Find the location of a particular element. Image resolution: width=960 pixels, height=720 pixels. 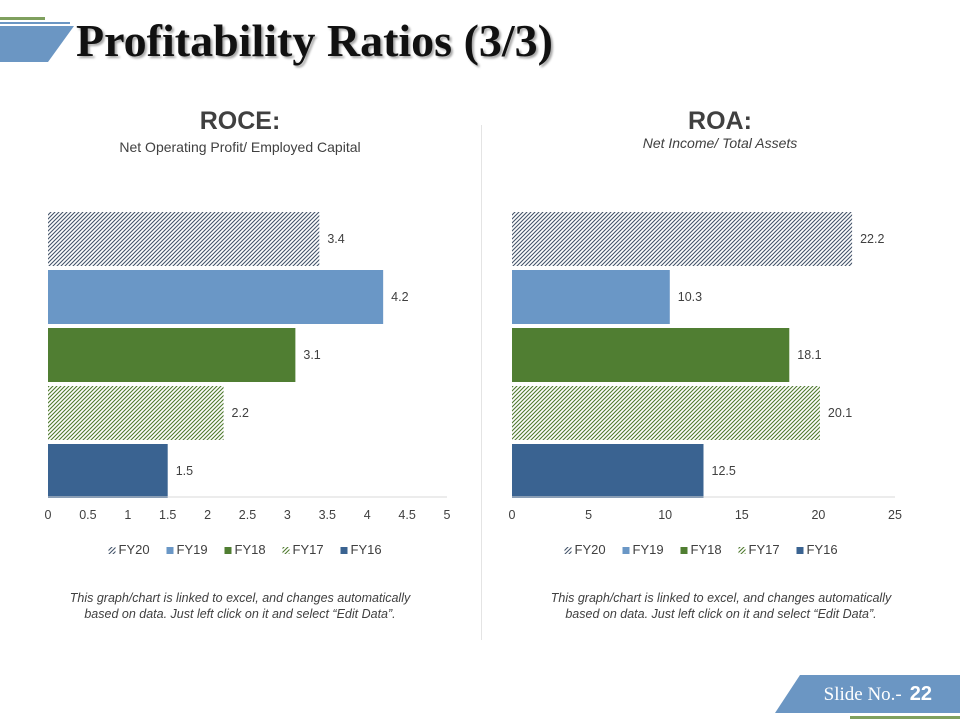

roce-tick-label: 5 is located at coordinates (447, 515).